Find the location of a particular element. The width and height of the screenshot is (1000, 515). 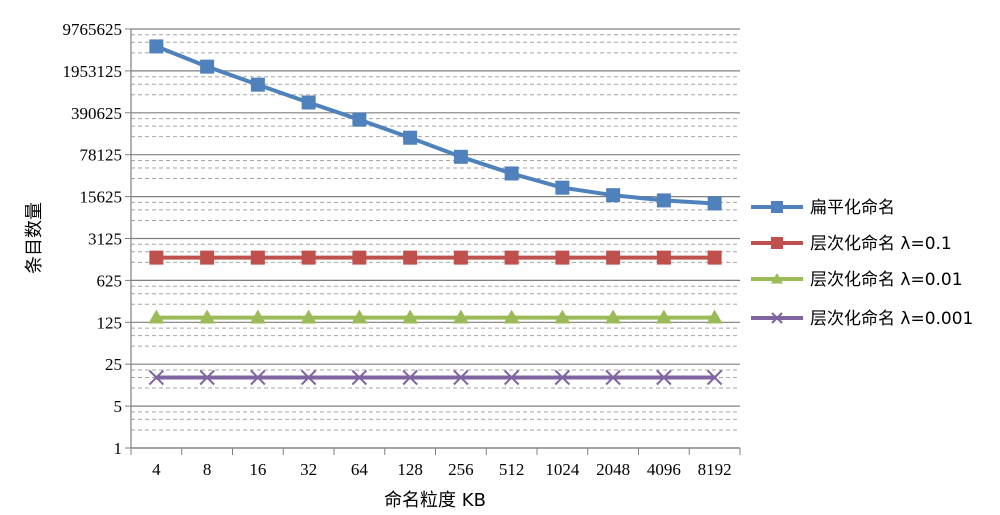

y-tick-label: 3125 is located at coordinates (105, 239).